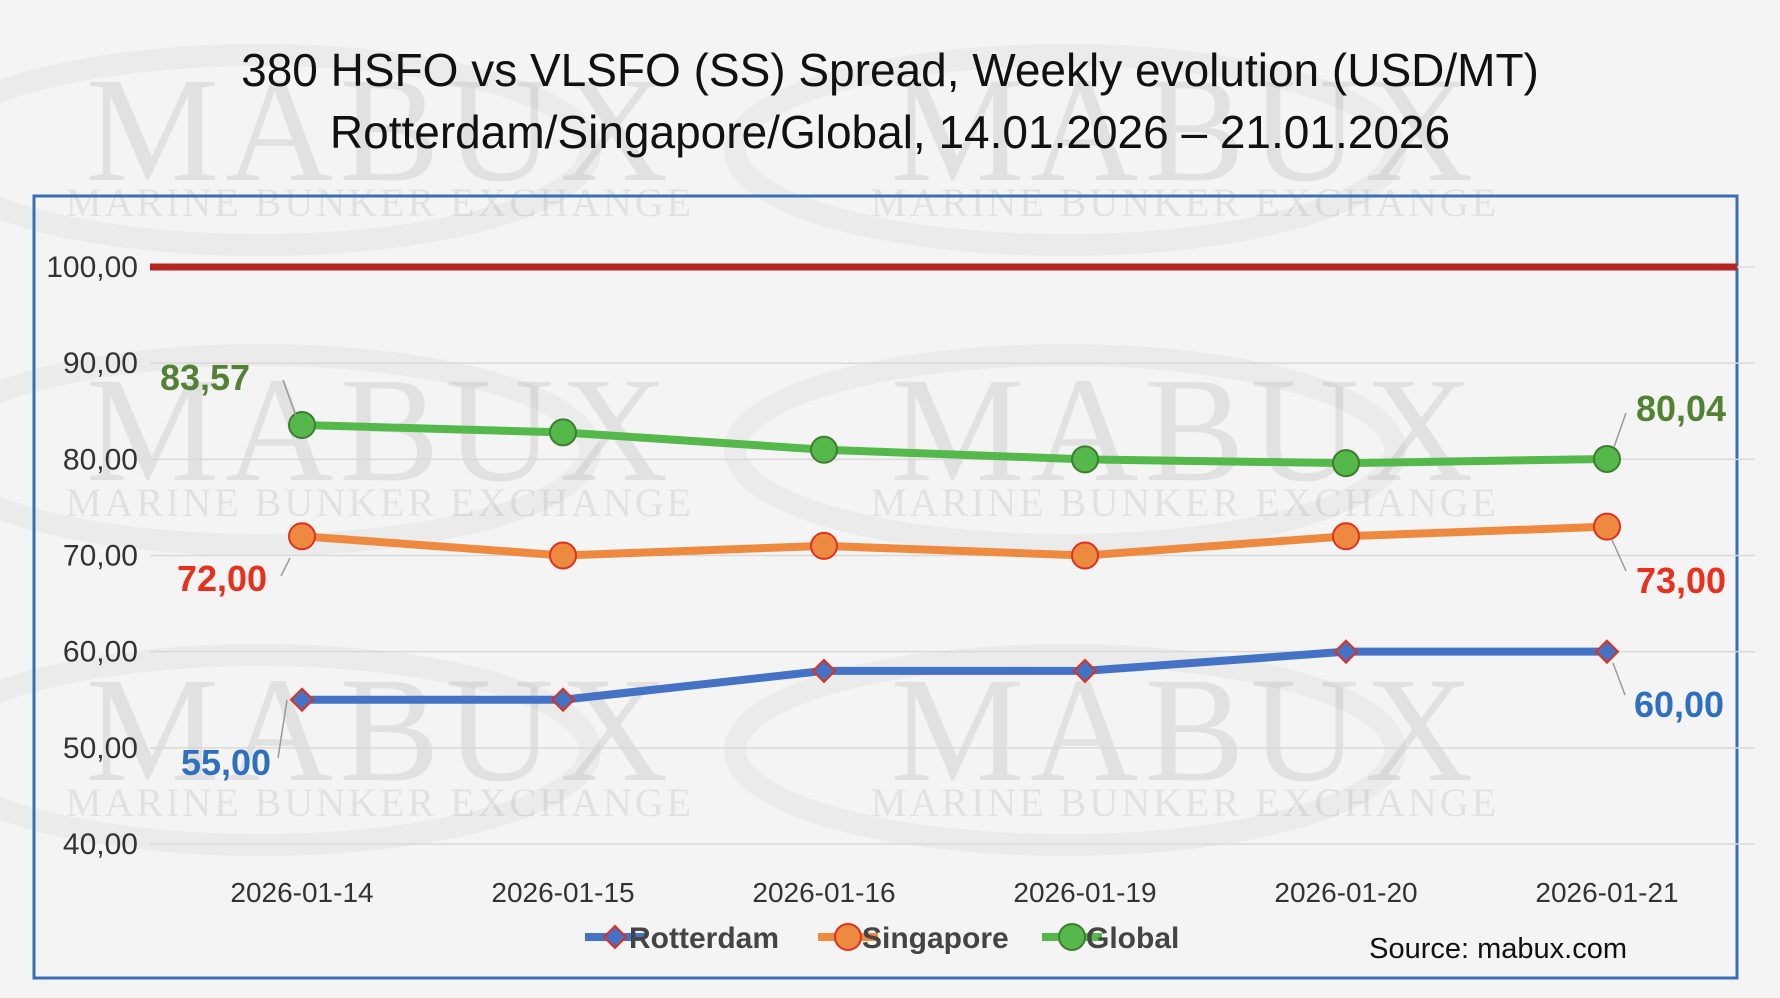  I want to click on y-axis-ticks: 40,00 50,00 60,00 70,00 80,00 90,00 100,00, so click(92, 556).